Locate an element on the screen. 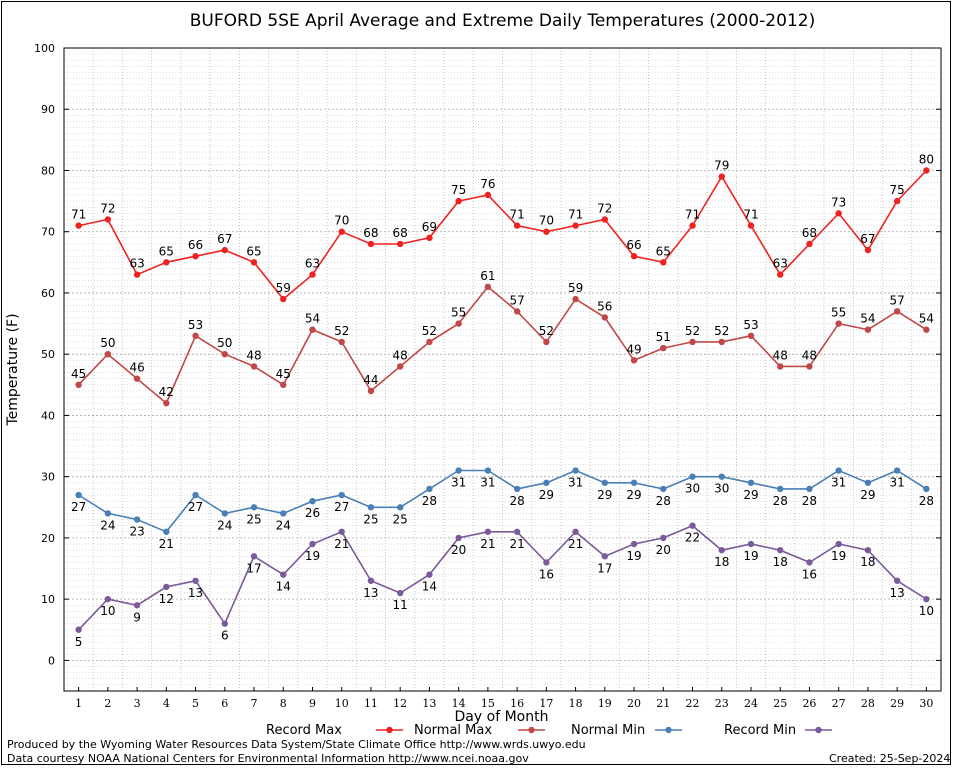 The height and width of the screenshot is (768, 954). x-tick-label: 30 is located at coordinates (926, 703).